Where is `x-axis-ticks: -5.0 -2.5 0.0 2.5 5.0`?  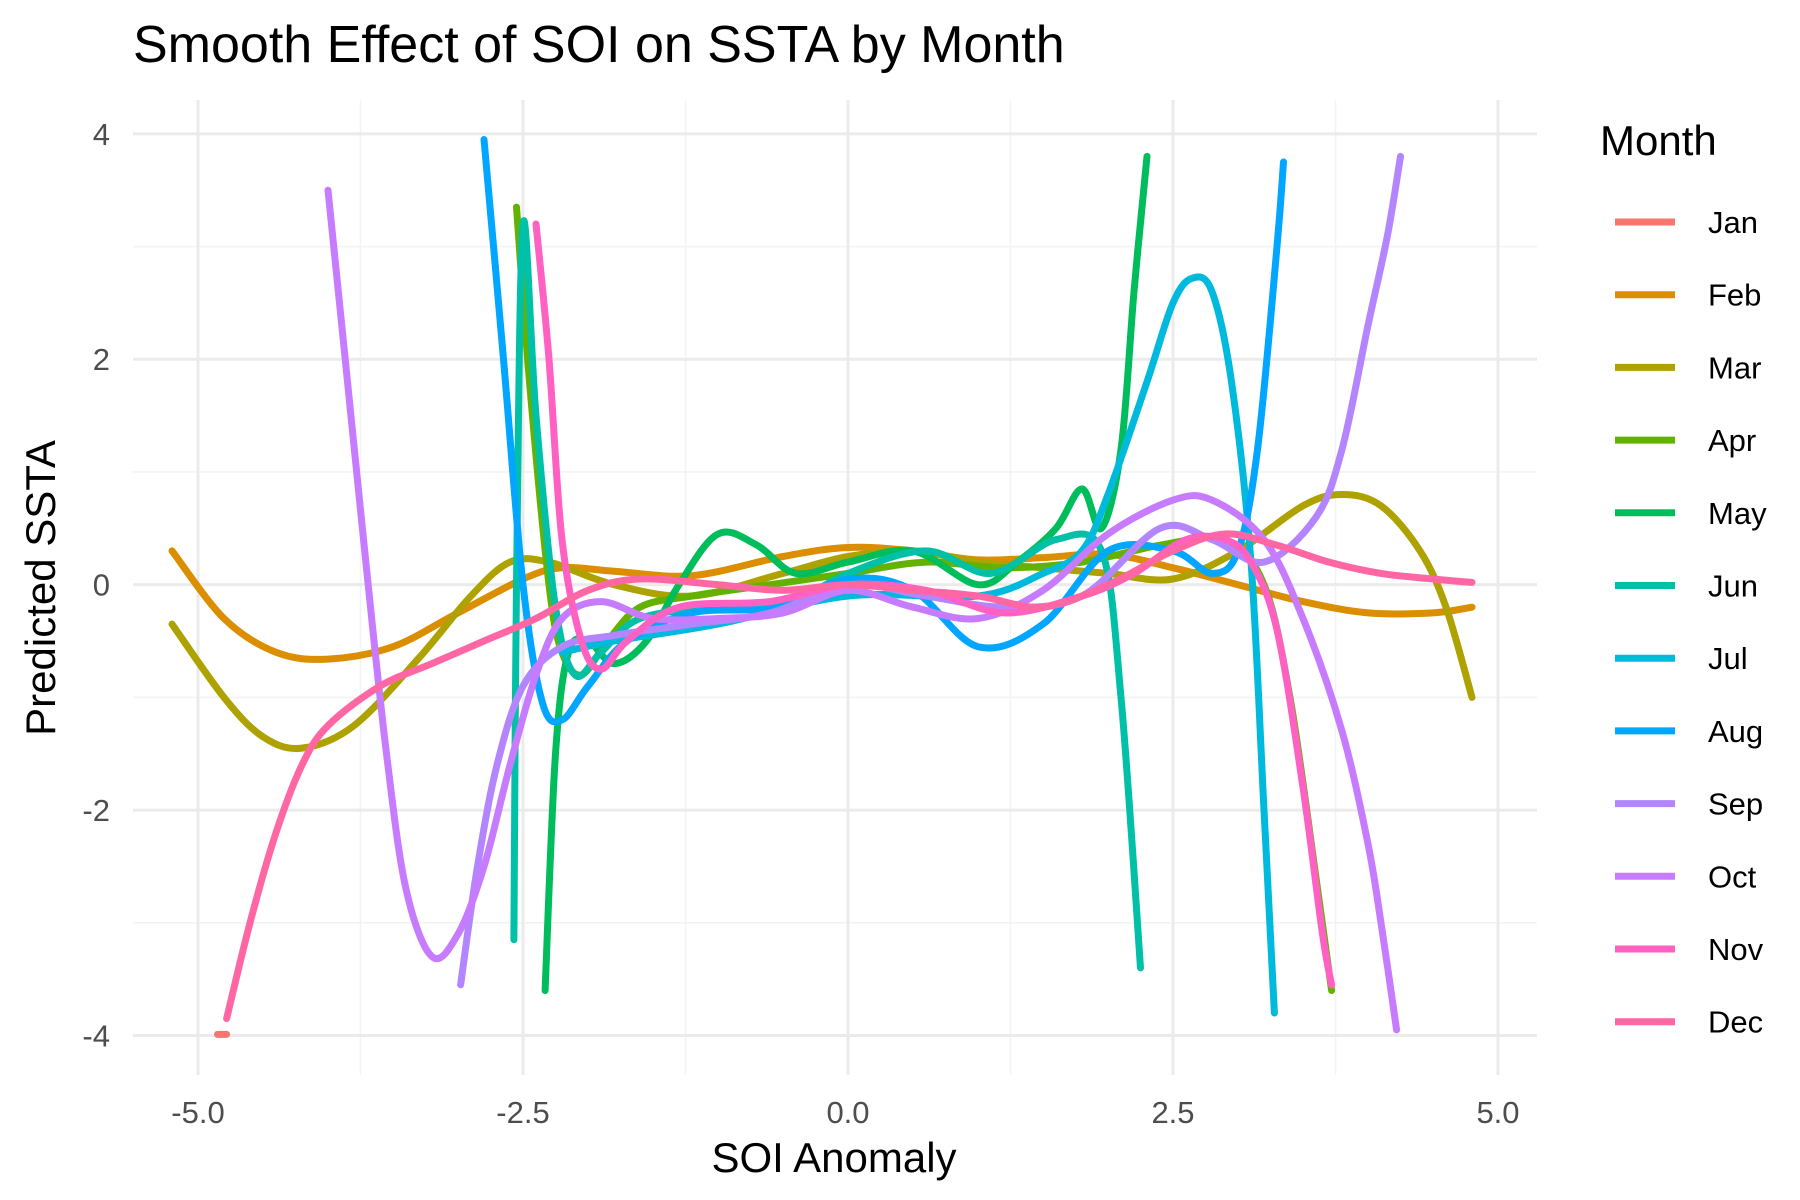 x-axis-ticks: -5.0 -2.5 0.0 2.5 5.0 is located at coordinates (845, 1112).